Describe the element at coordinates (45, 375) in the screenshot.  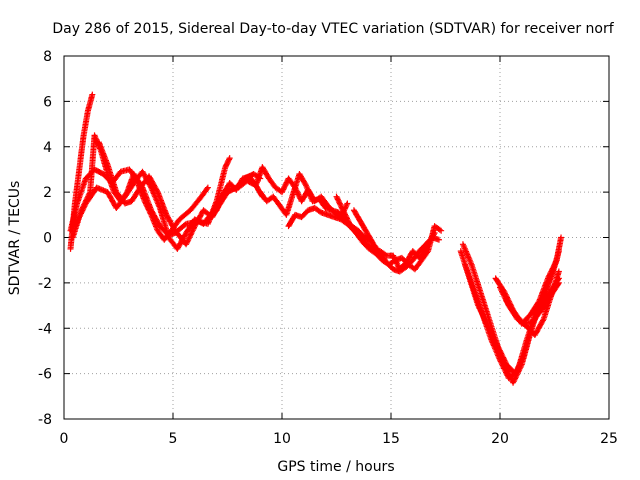
I see `y-tick-label: -6` at that location.